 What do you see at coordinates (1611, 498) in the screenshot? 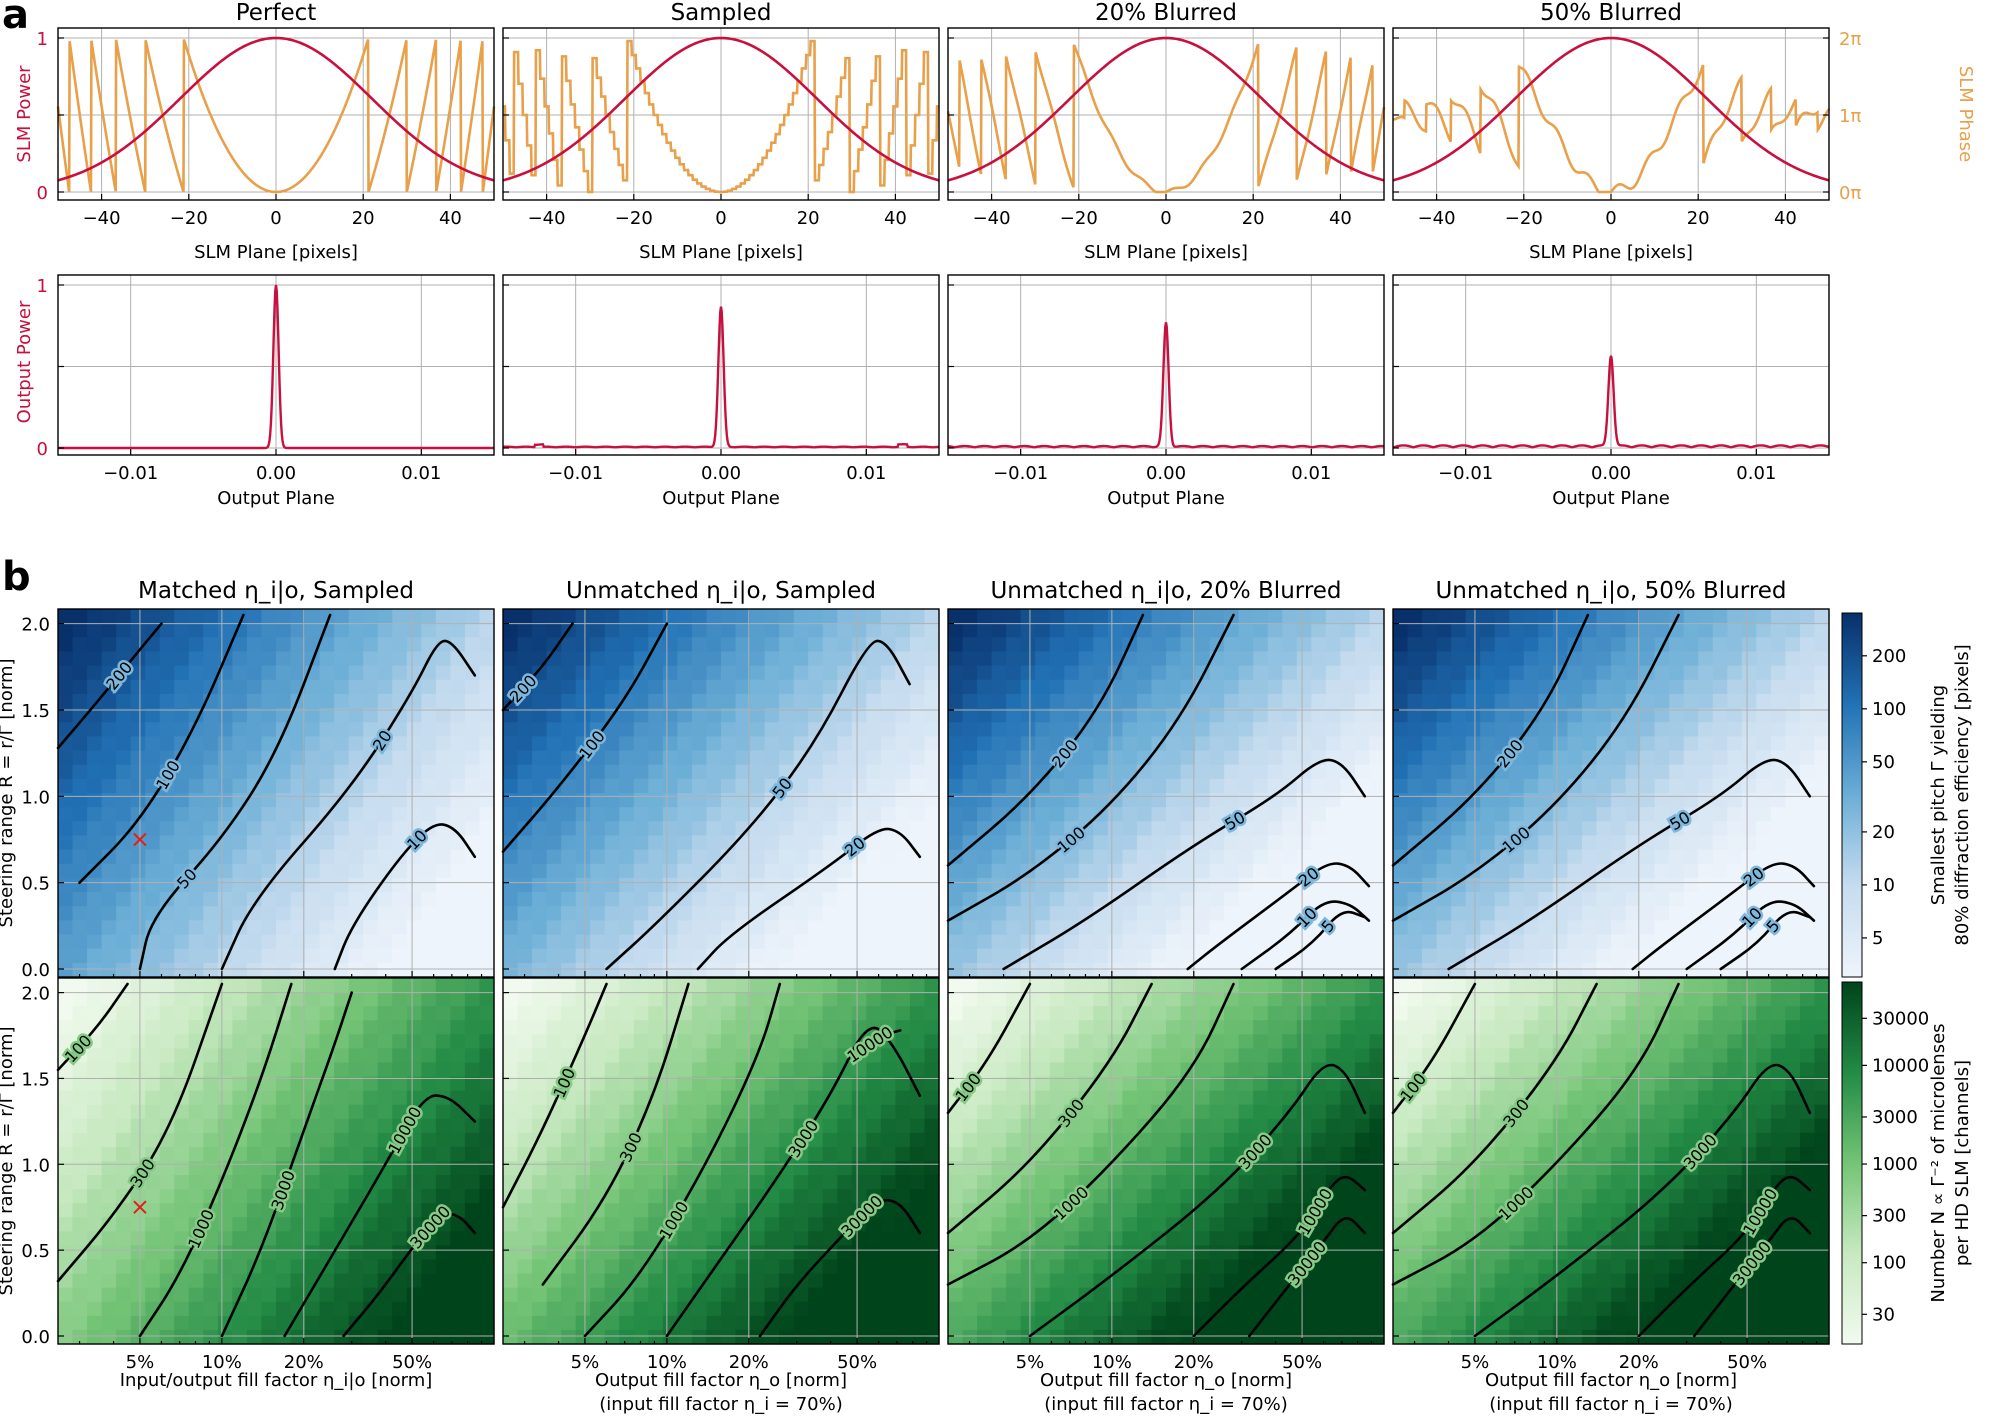
I see `x-axis-label: Output Plane` at bounding box center [1611, 498].